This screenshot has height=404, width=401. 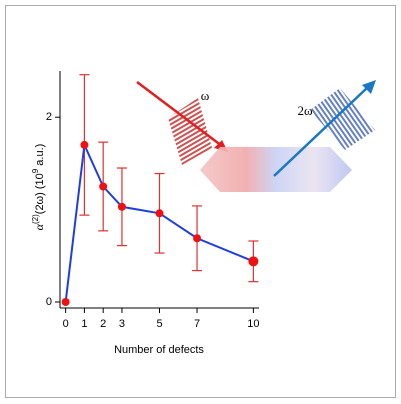 What do you see at coordinates (342, 119) in the screenshot?
I see `outgoing-pulse` at bounding box center [342, 119].